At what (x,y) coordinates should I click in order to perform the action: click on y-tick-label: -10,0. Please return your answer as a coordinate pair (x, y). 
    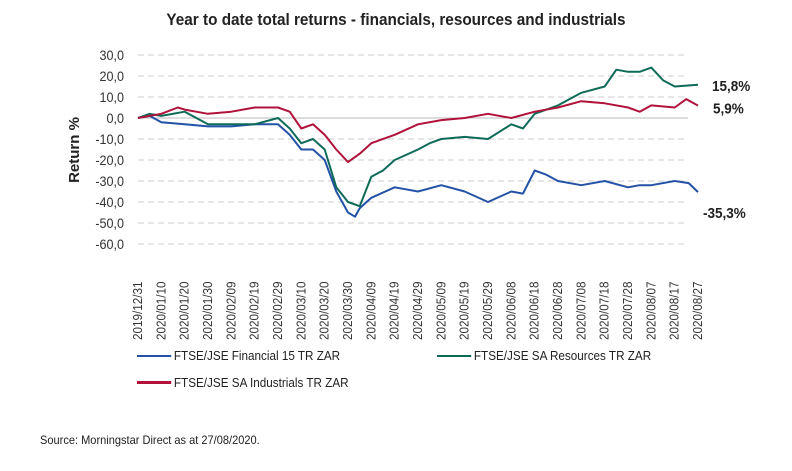
    Looking at the image, I should click on (109, 139).